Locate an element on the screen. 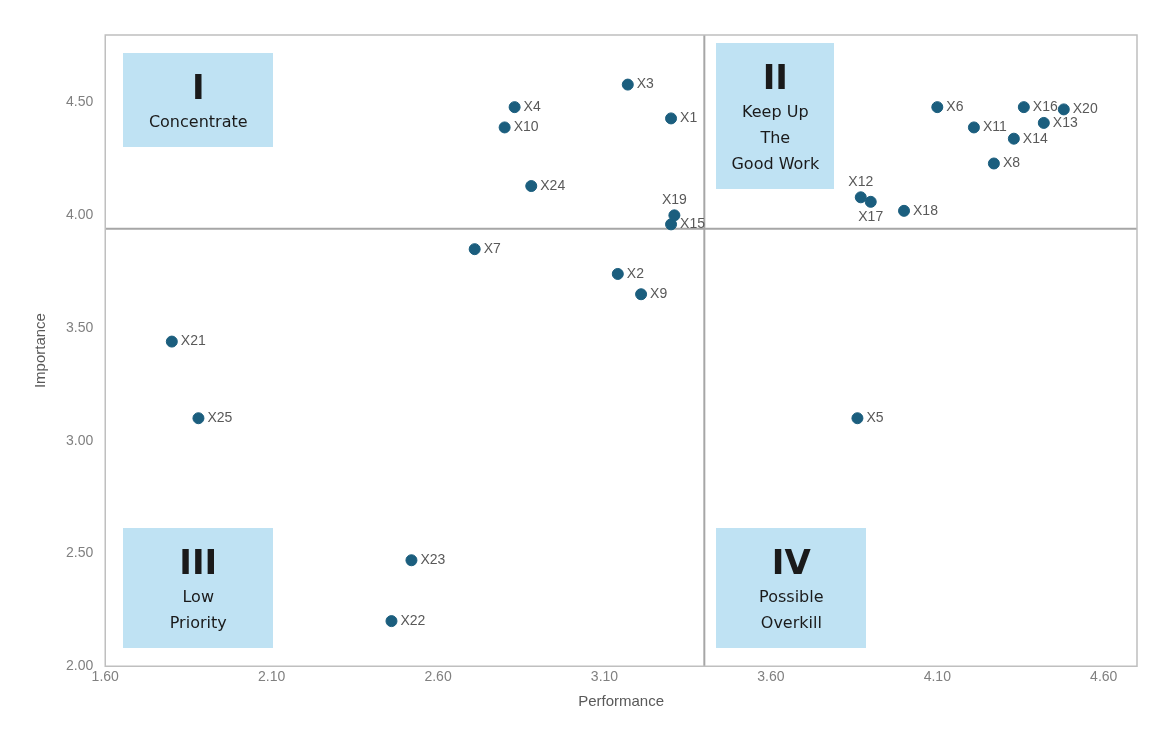  data-label: X19 is located at coordinates (674, 199).